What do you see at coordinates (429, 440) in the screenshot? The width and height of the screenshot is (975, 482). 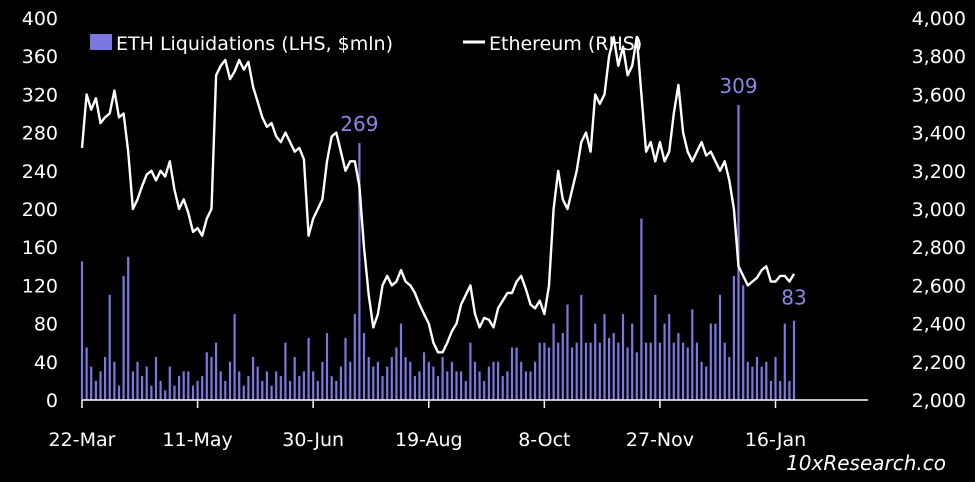 I see `x-tick-label-3: 19-Aug` at bounding box center [429, 440].